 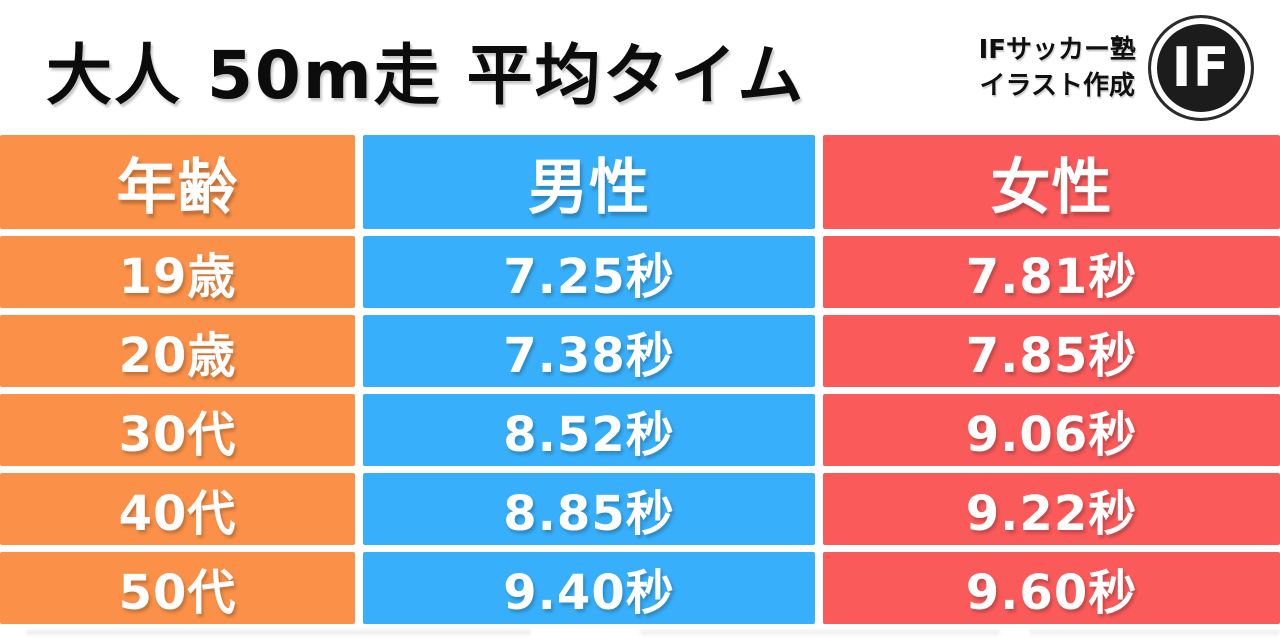 I want to click on credit-line-1: IFサッカー塾, so click(x=1057, y=49).